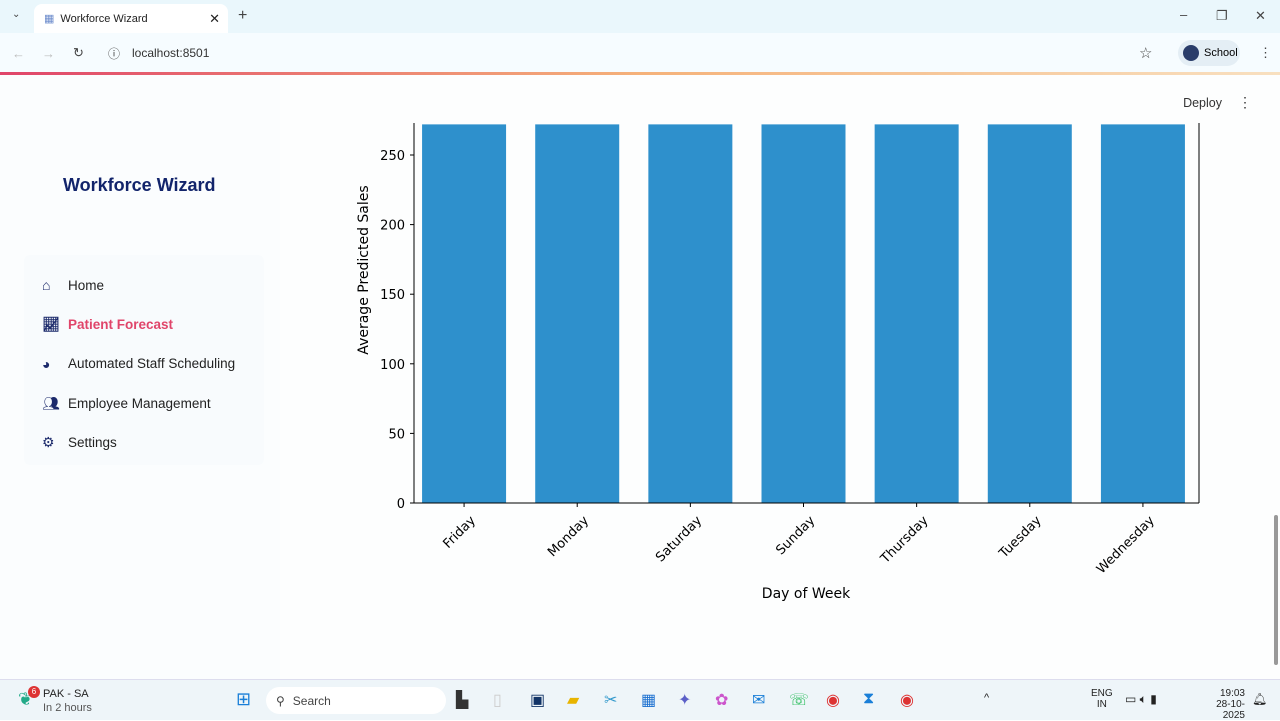  Describe the element at coordinates (48, 442) in the screenshot. I see `gear-icon: ⚙` at that location.